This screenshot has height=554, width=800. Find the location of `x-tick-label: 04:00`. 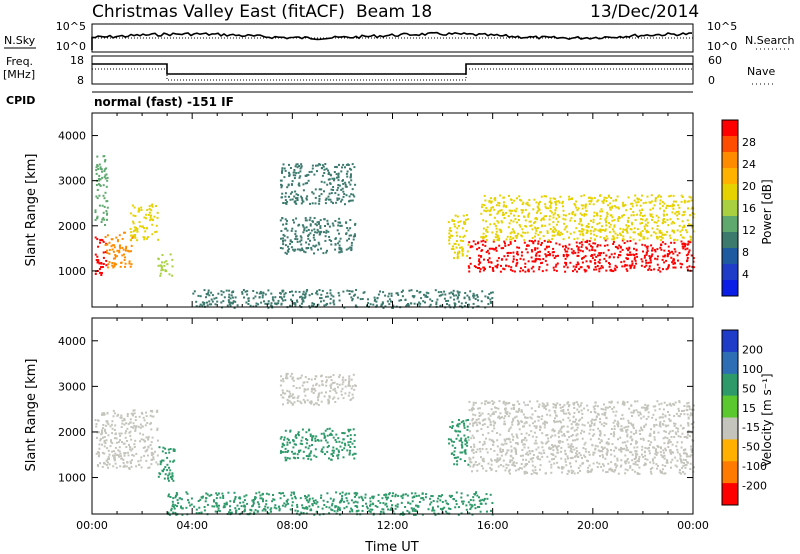

x-tick-label: 04:00 is located at coordinates (192, 525).